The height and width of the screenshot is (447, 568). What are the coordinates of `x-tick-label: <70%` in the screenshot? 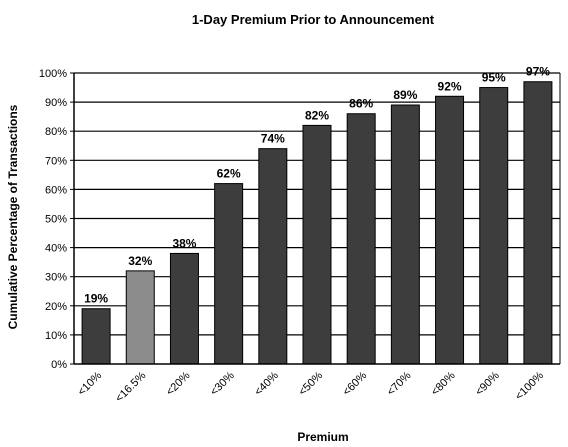 It's located at (399, 383).